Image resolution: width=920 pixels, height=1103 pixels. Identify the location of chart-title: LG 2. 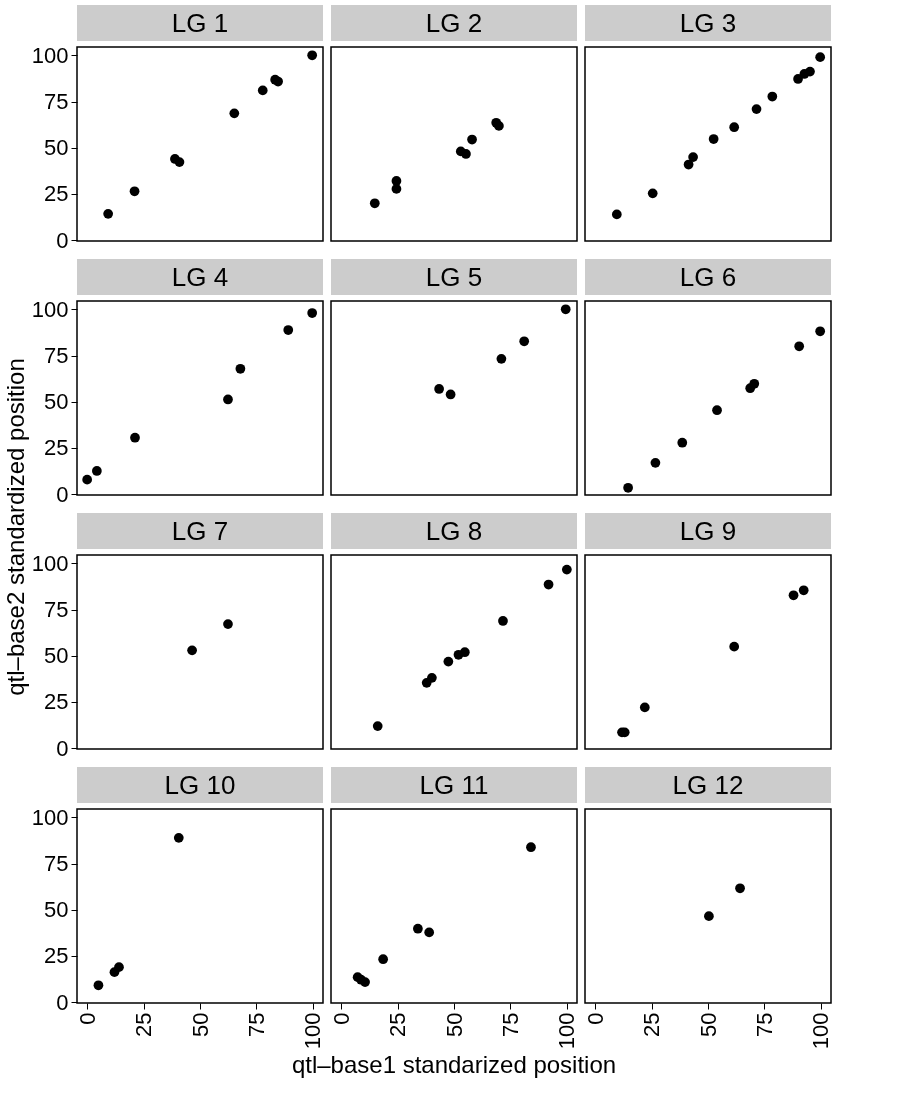
(454, 23).